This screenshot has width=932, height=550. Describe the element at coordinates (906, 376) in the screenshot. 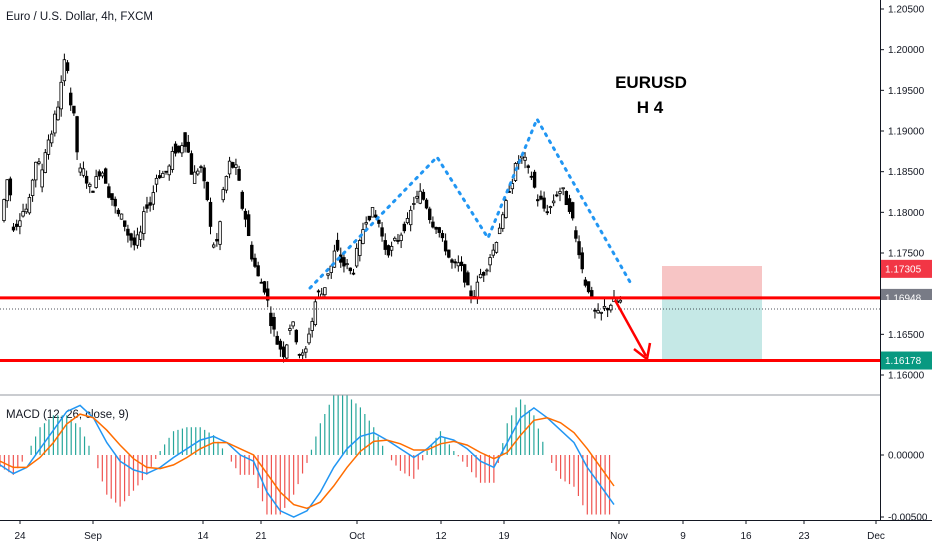

I see `price-tick-label: 1.16000` at that location.